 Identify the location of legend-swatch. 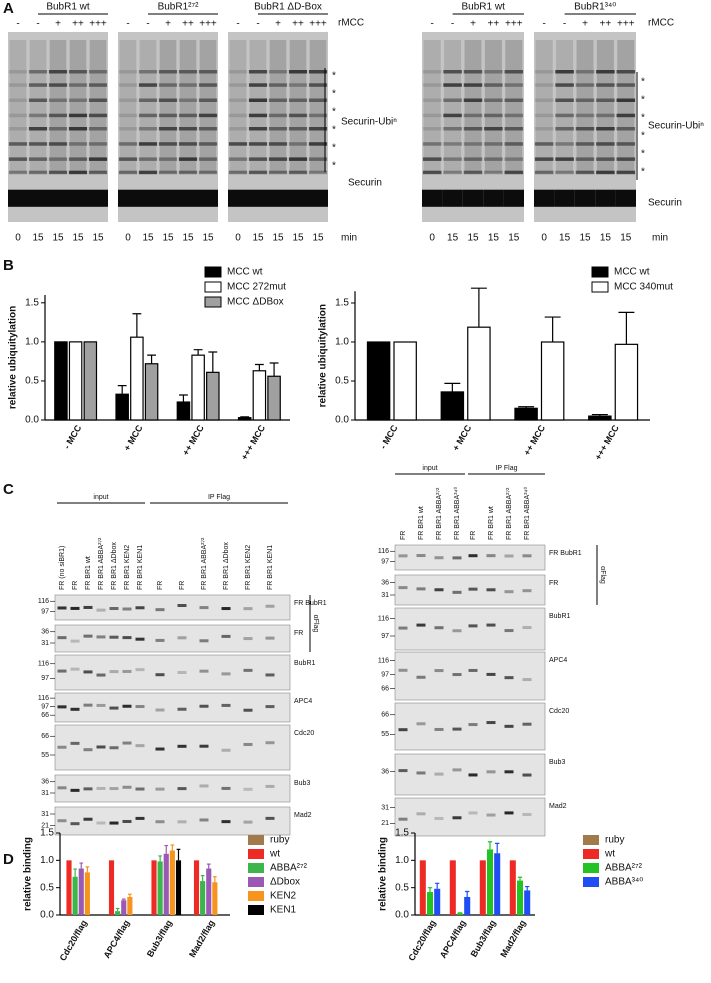
(591, 882).